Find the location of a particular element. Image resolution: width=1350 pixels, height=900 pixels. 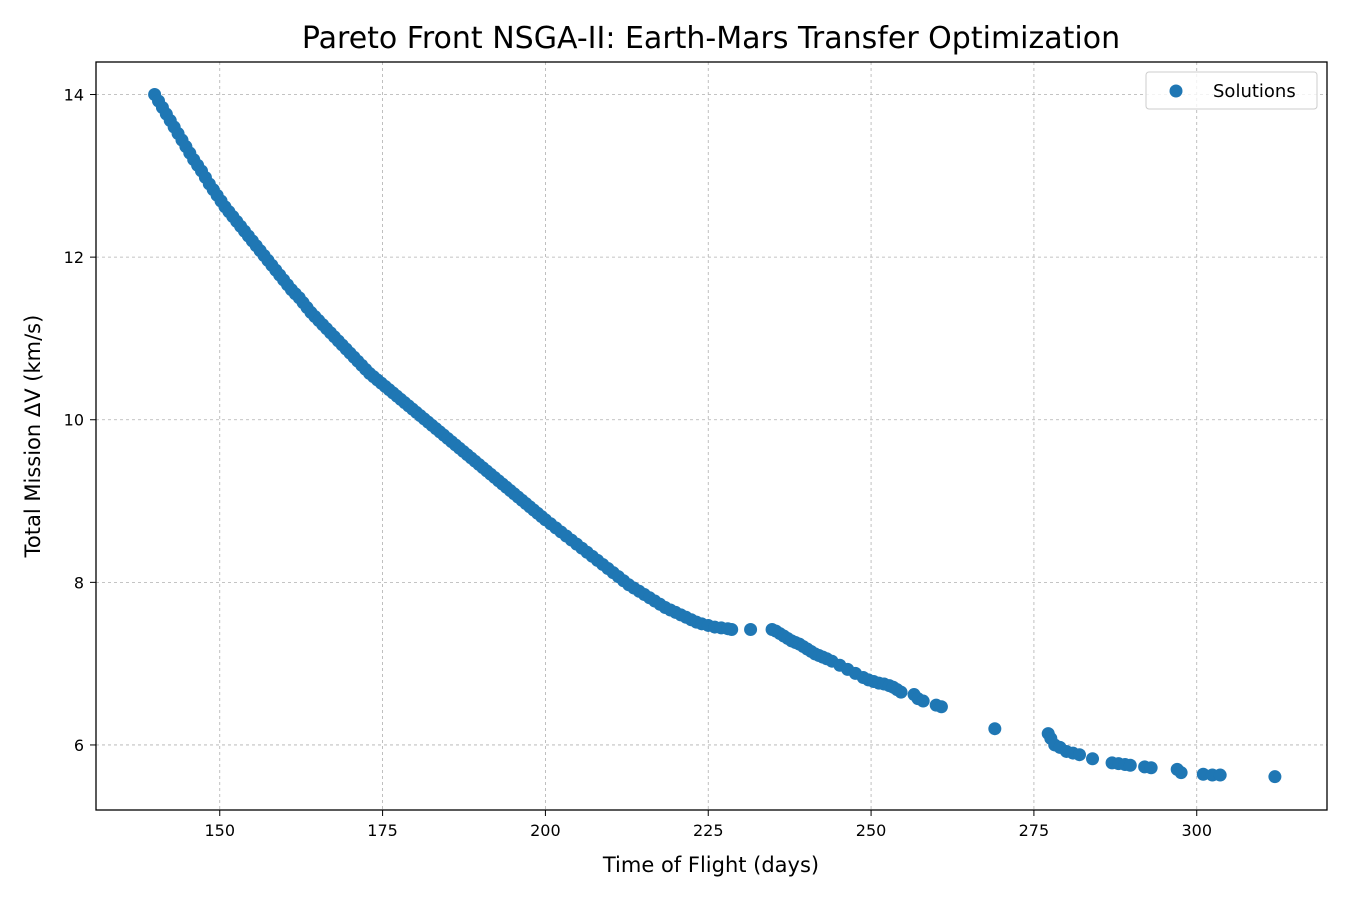

y-tick-label: 10 is located at coordinates (74, 420).